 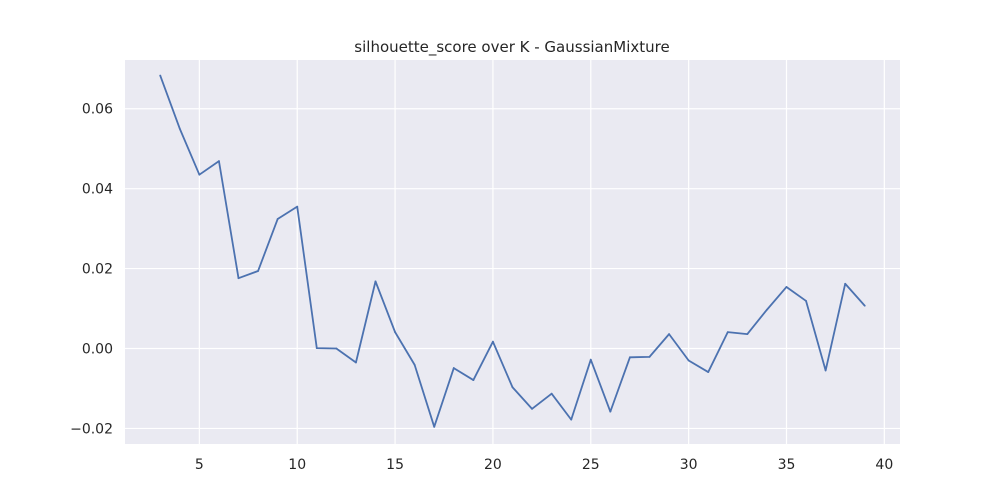 I want to click on x-tick-label: 10, so click(x=297, y=465).